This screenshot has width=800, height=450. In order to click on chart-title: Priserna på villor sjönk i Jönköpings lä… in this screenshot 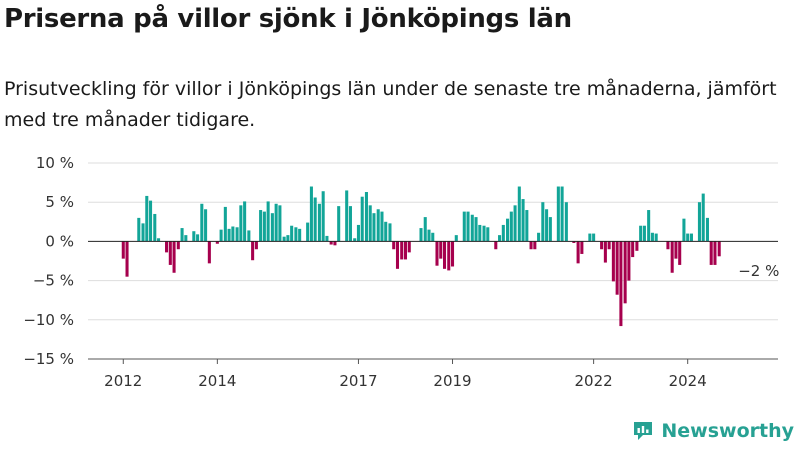, I will do `click(288, 19)`.